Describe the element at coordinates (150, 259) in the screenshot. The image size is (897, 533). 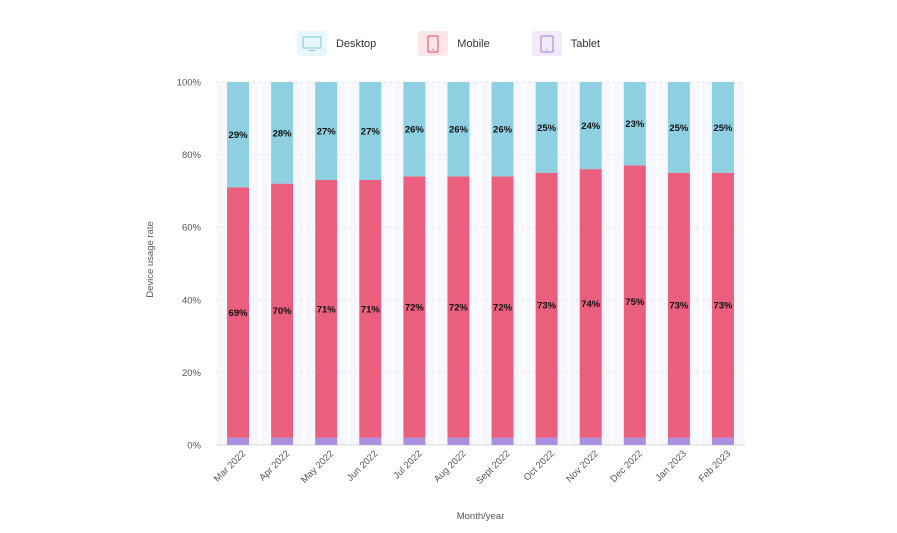
I see `y-axis-title: Device usage rate` at that location.